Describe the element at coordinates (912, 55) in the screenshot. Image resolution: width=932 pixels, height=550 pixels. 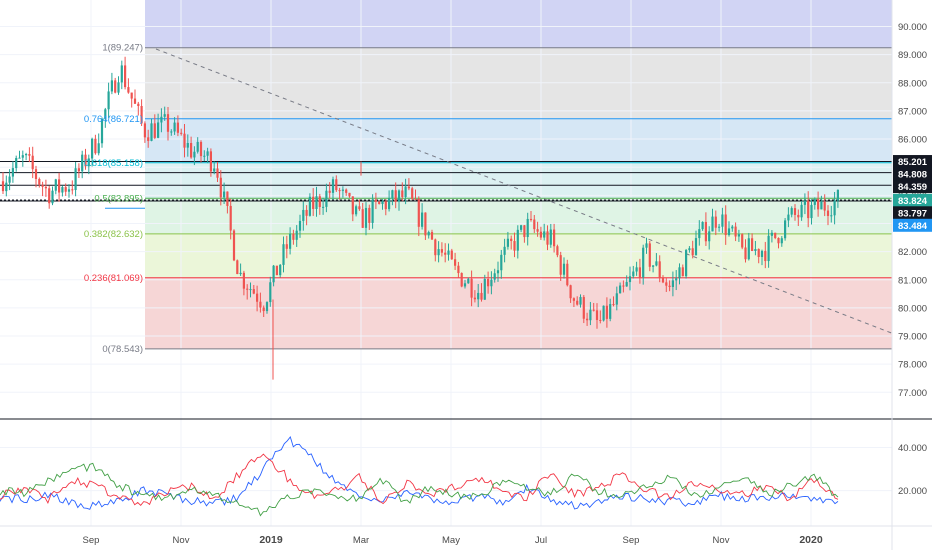
I see `price-tick-12: 89.000` at that location.